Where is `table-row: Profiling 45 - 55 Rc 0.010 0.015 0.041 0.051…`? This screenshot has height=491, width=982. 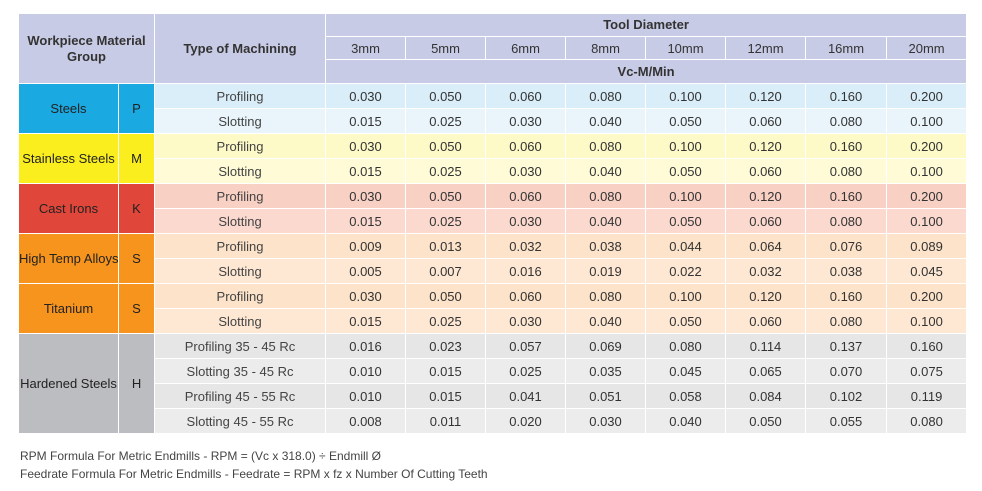 table-row: Profiling 45 - 55 Rc 0.010 0.015 0.041 0.051… is located at coordinates (493, 396).